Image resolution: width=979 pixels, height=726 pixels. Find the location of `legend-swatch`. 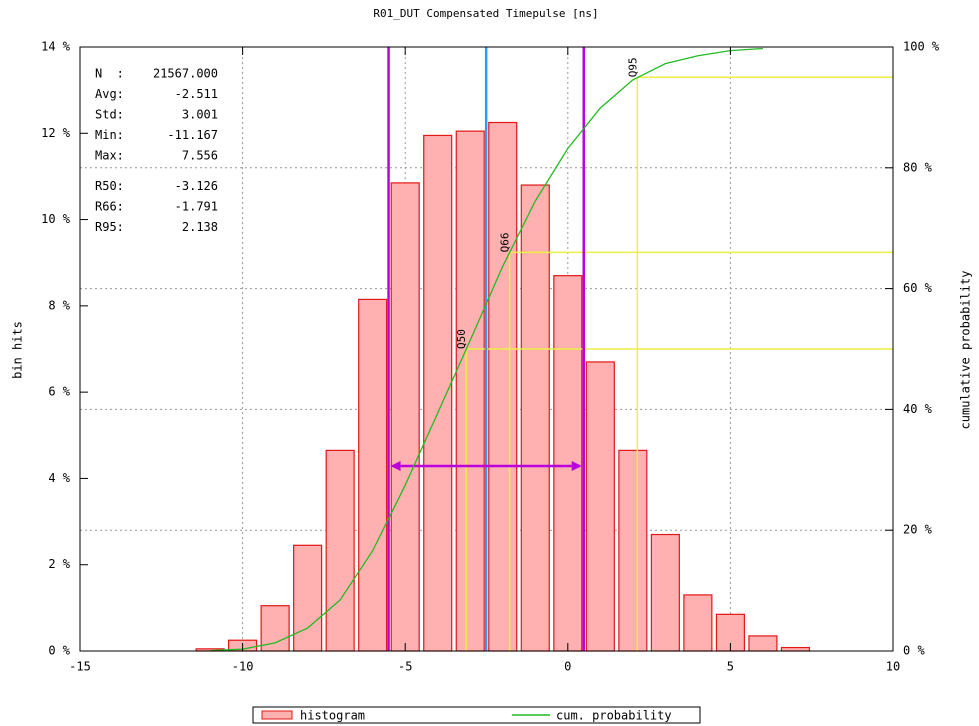

legend-swatch is located at coordinates (277, 715).